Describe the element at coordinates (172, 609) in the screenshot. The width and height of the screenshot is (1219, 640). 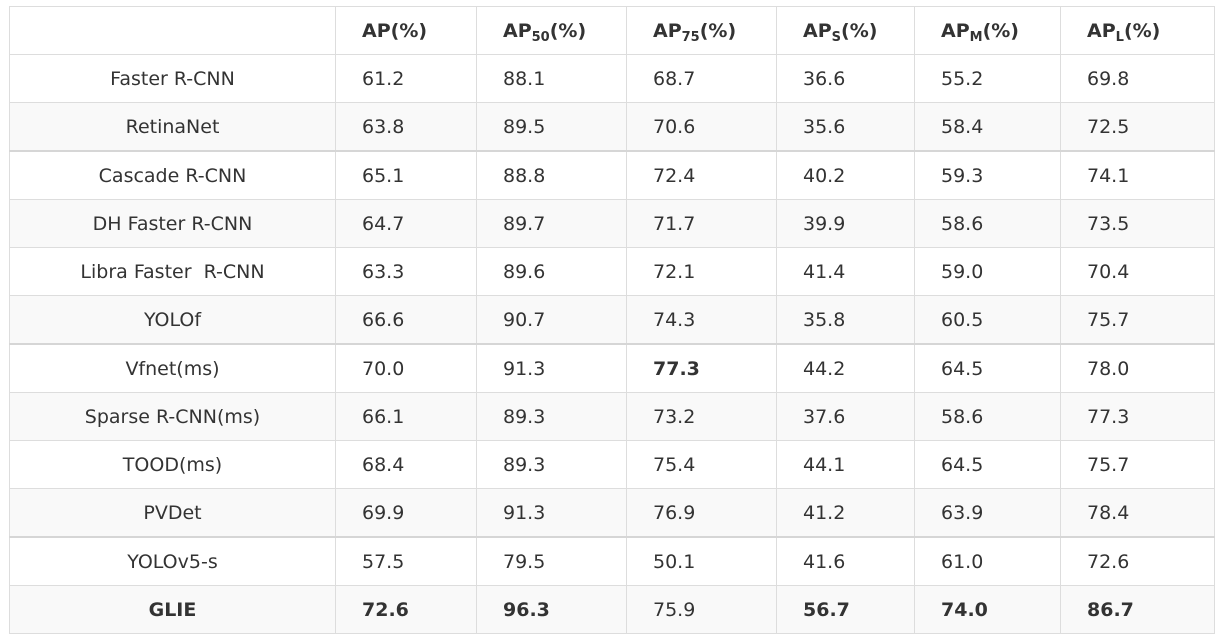
I see `method-cell-ours: GLIE` at that location.